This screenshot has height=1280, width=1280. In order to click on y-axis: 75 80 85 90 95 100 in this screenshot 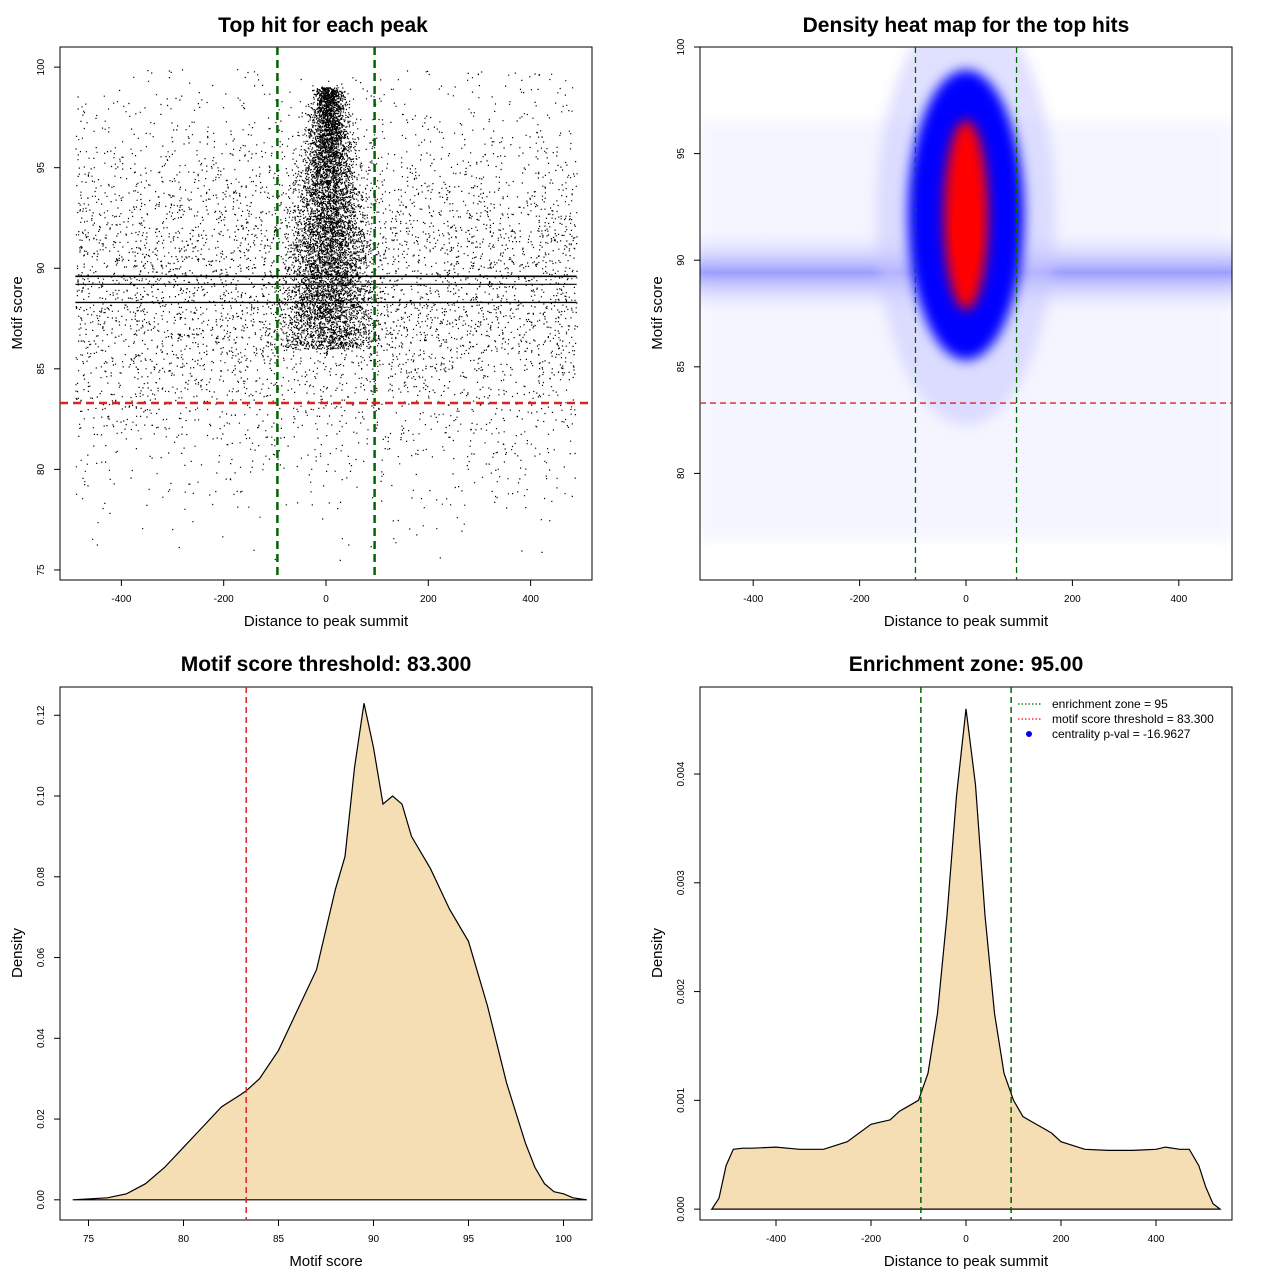, I will do `click(48, 317)`.